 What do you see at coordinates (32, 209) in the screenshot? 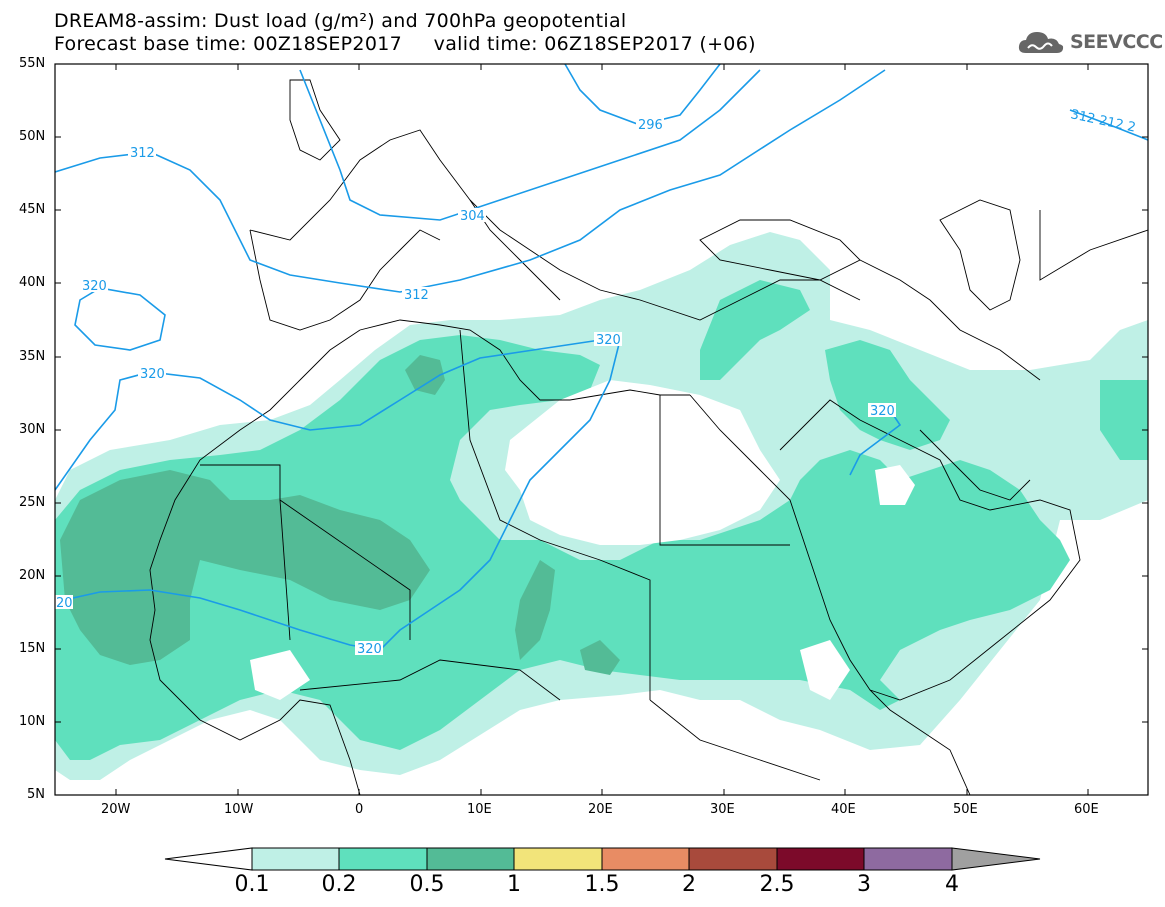
I see `lat-label-45n: 45N` at bounding box center [32, 209].